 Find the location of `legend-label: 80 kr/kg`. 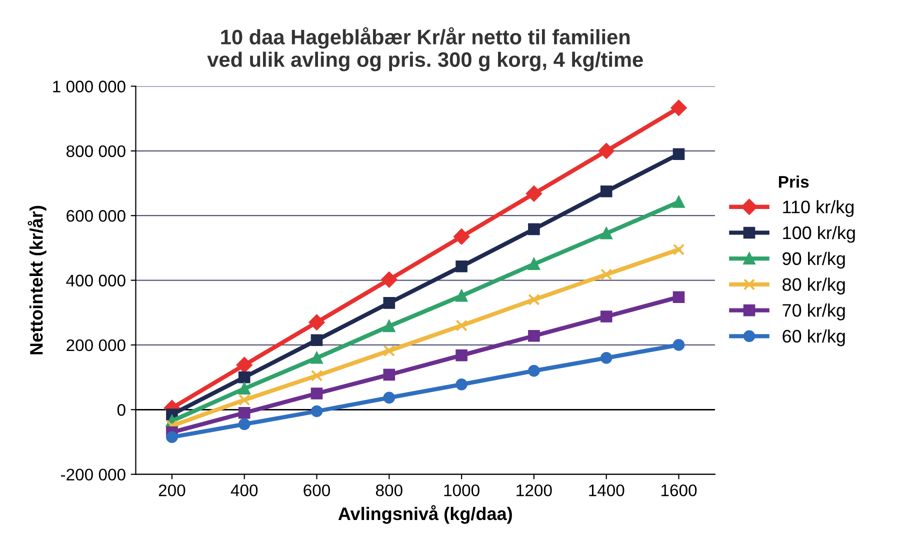

legend-label: 80 kr/kg is located at coordinates (813, 286).